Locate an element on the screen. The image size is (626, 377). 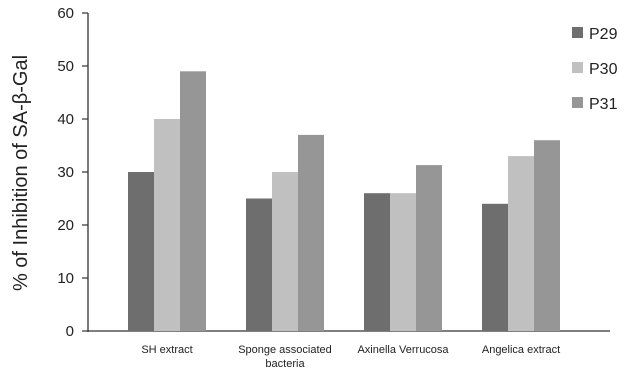
y-tick-label: 20 is located at coordinates (65, 225).